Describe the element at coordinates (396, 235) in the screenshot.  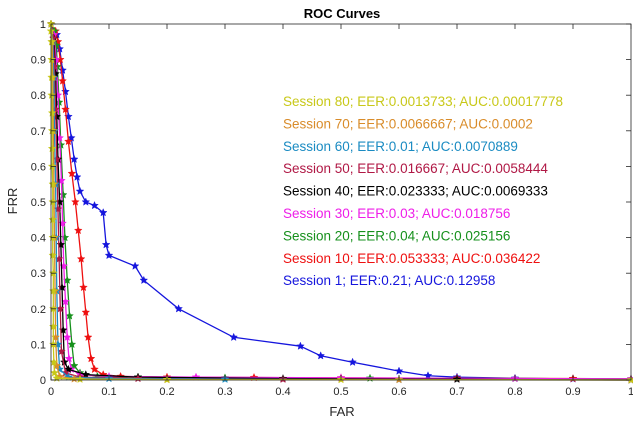
I see `legend-entry: Session 20; EER:0.04; AUC:0.025156` at that location.